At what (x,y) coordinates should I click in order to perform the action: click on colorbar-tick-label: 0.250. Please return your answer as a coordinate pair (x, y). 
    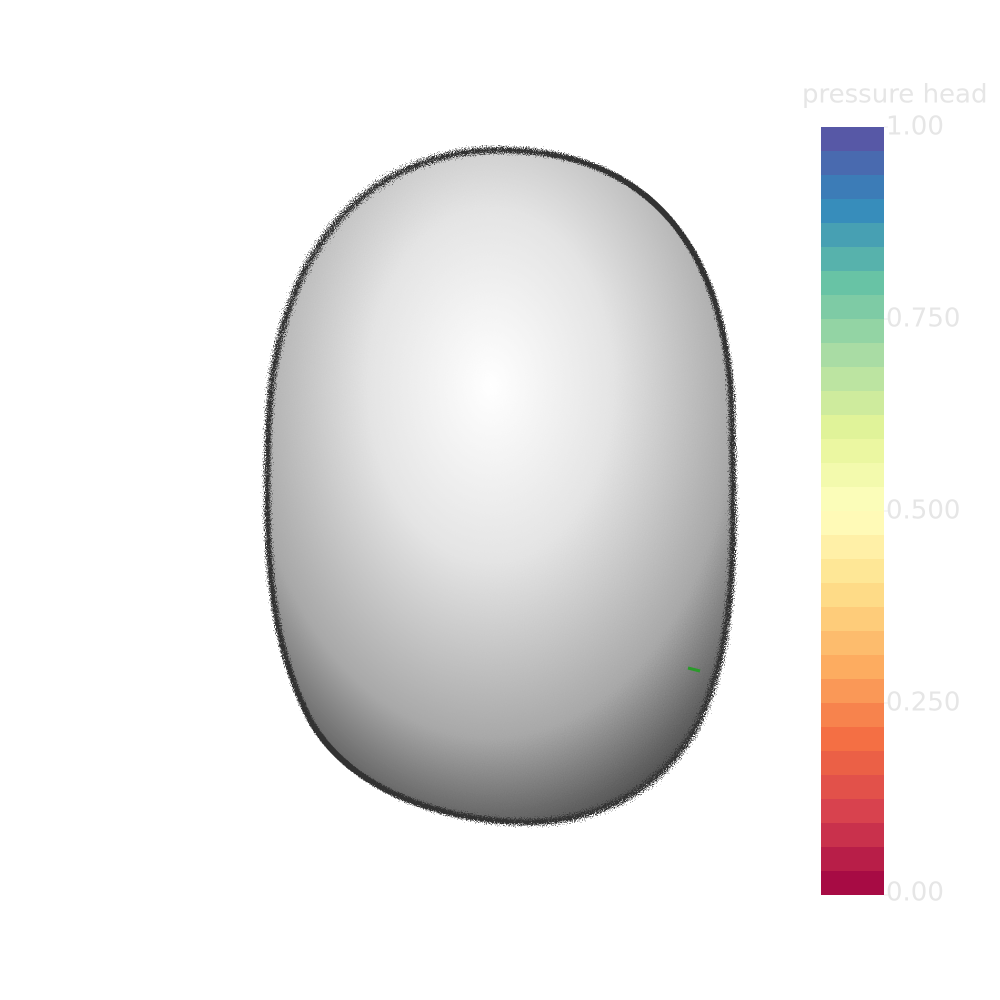
    Looking at the image, I should click on (923, 703).